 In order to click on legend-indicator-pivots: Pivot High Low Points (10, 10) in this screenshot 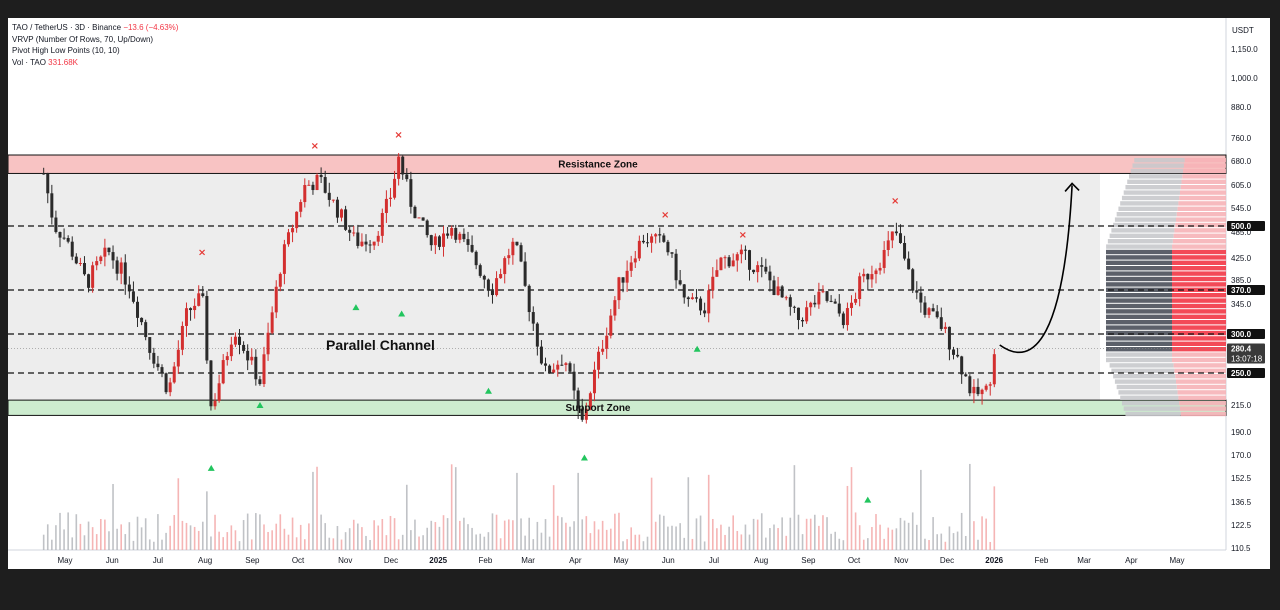, I will do `click(66, 50)`.